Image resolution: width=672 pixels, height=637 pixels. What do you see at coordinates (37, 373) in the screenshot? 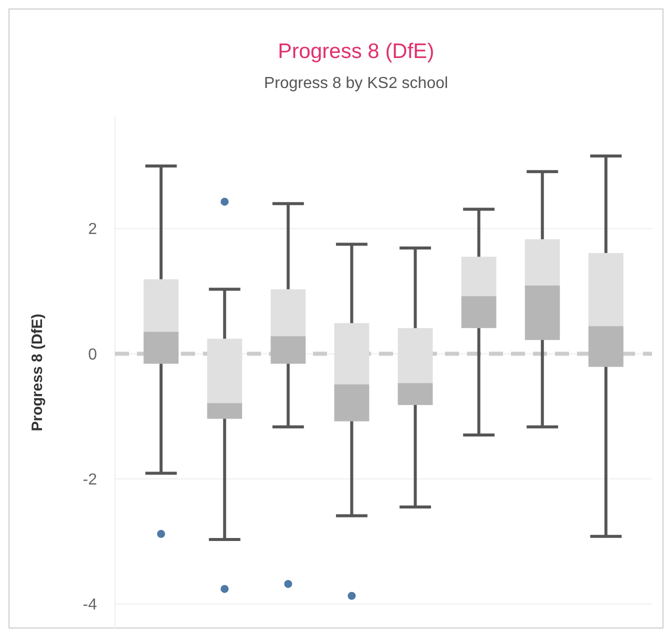
I see `y-axis-title: Progress 8 (DfE)` at bounding box center [37, 373].